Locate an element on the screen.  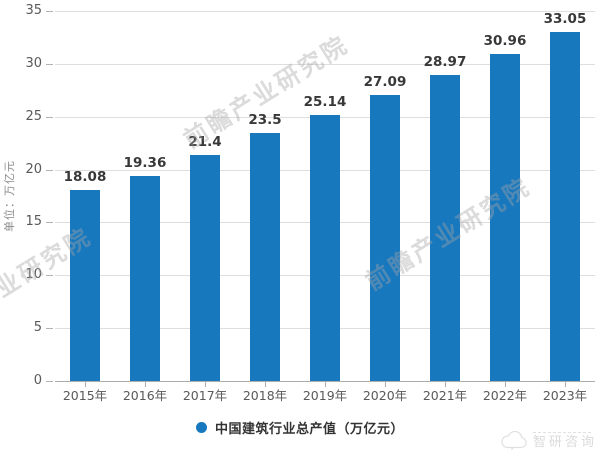
bar-2020年 is located at coordinates (385, 237).